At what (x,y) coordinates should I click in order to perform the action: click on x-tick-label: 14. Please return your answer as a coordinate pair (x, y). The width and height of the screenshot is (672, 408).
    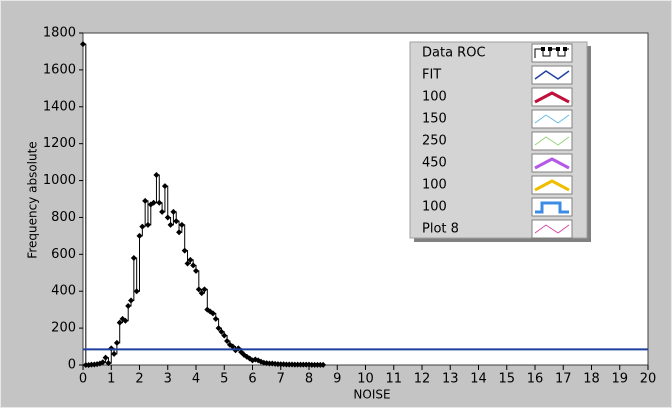
    Looking at the image, I should click on (478, 379).